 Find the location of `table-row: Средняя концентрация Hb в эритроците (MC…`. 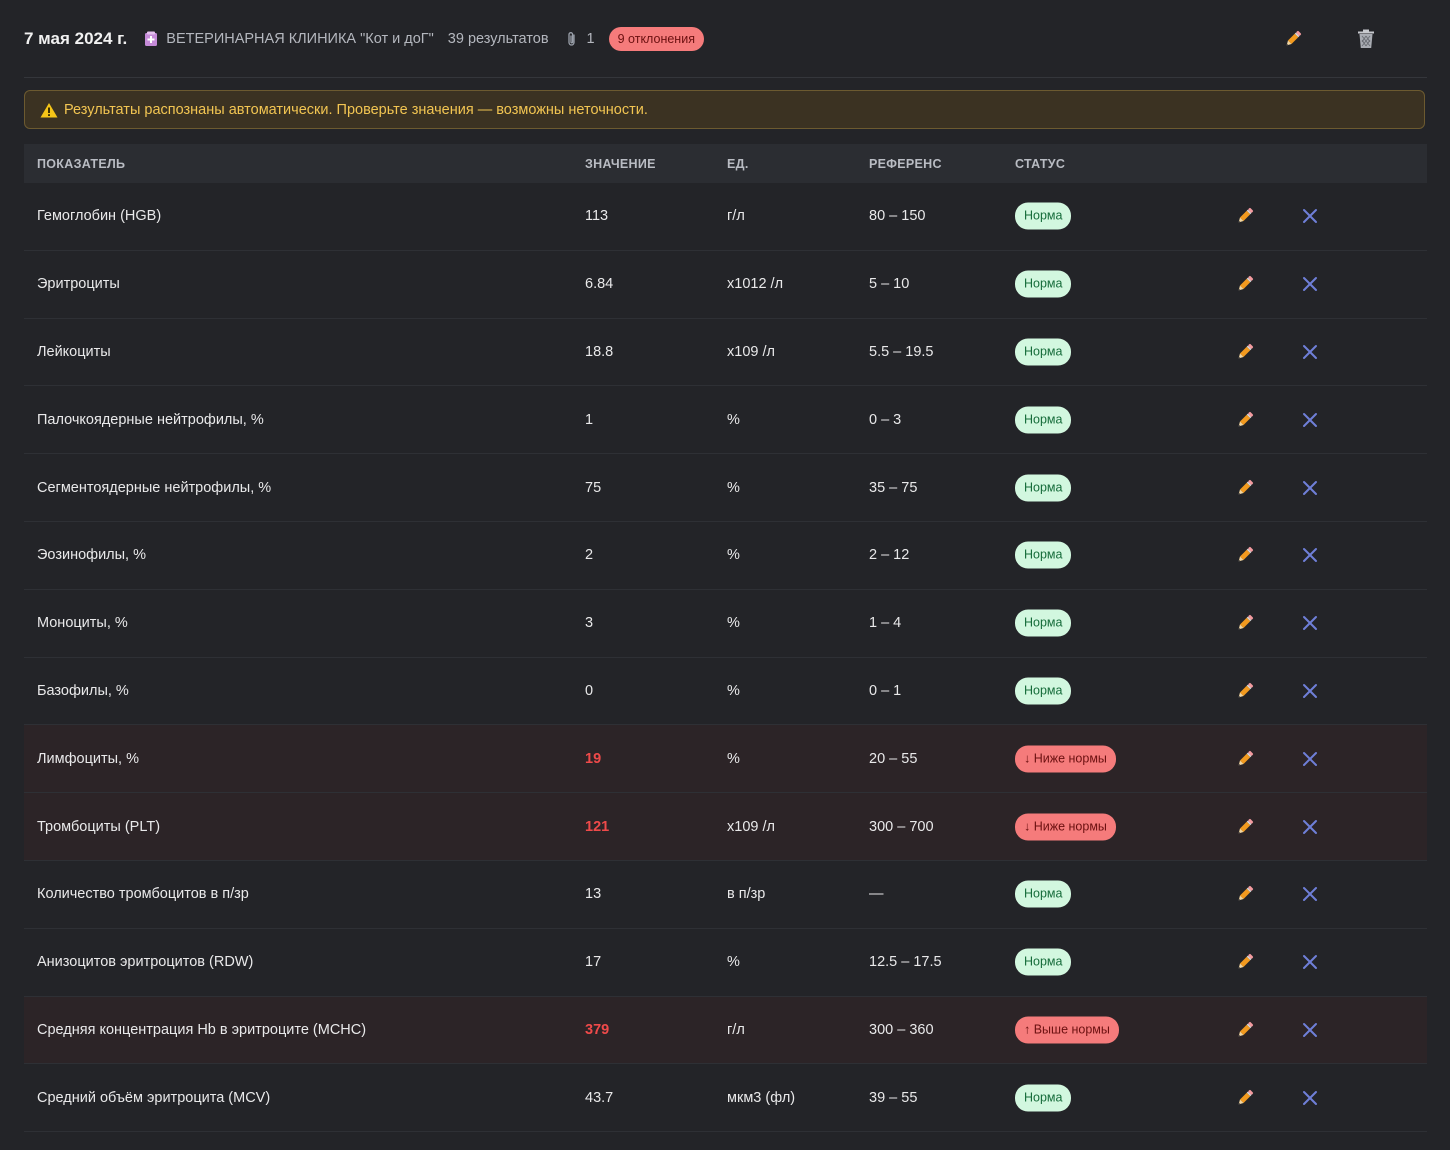

table-row: Средняя концентрация Hb в эритроците (MC… is located at coordinates (725, 1030).